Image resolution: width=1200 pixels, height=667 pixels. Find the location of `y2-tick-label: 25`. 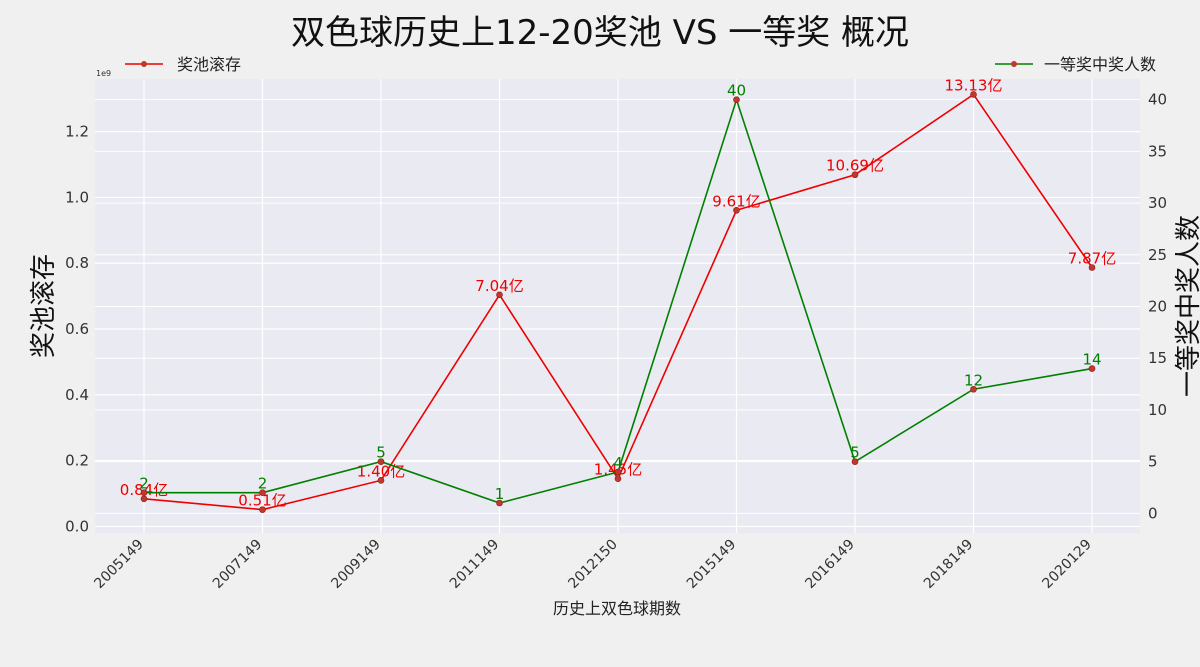

y2-tick-label: 25 is located at coordinates (1157, 255).